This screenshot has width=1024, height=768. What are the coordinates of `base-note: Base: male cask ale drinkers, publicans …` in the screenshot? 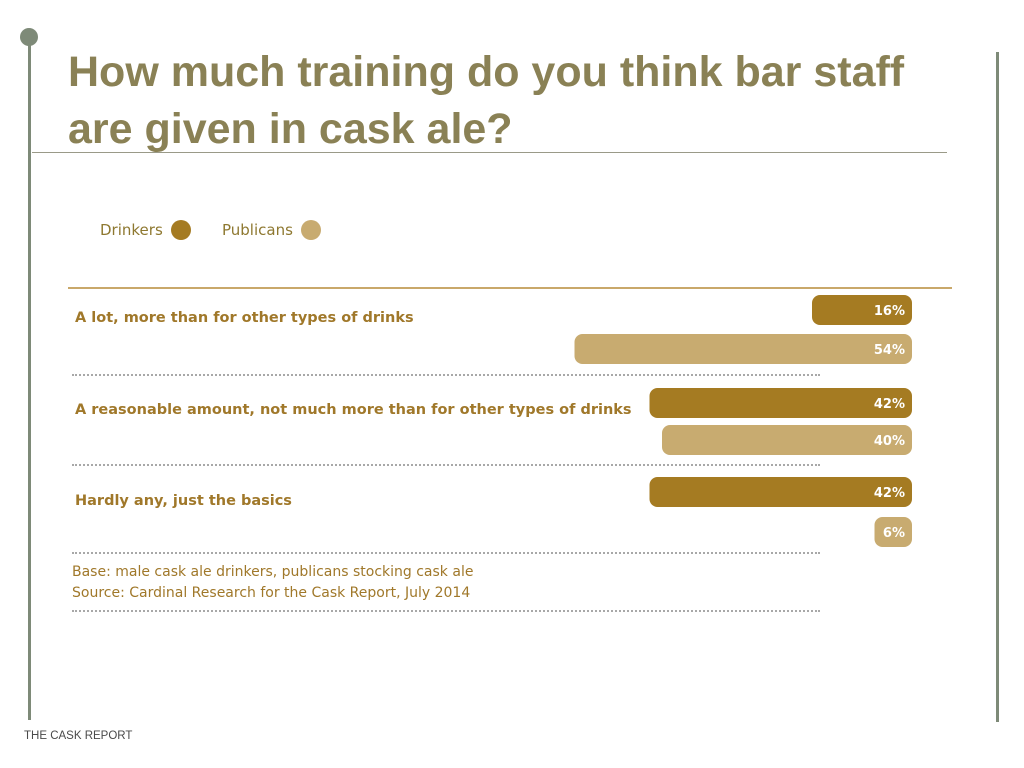 It's located at (273, 572).